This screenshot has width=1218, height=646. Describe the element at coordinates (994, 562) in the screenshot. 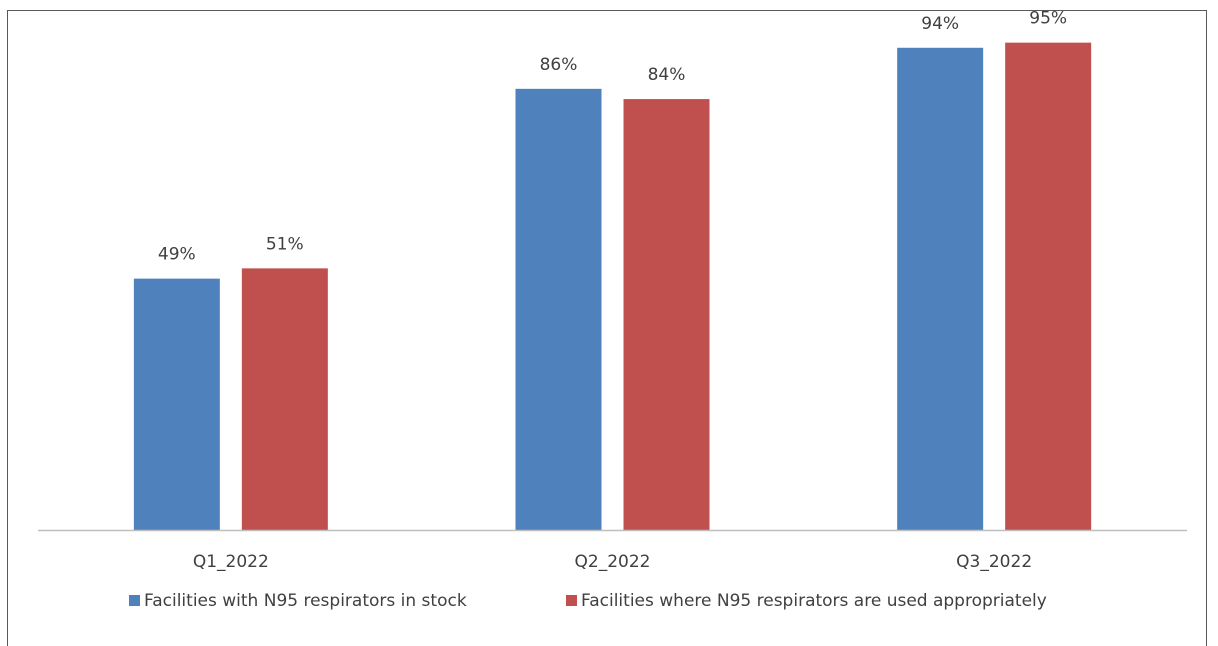

I see `x-tick-label: Q3_2022` at that location.